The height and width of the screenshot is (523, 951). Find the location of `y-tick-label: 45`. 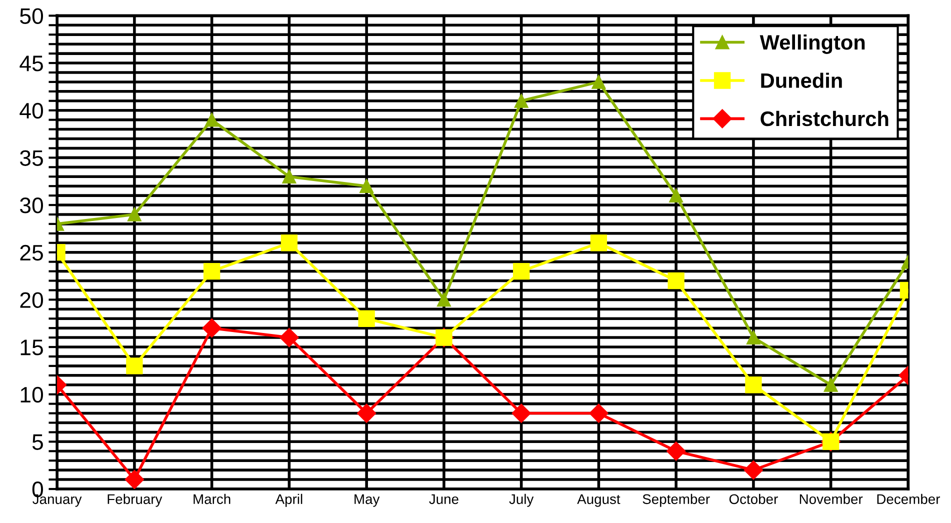

y-tick-label: 45 is located at coordinates (31, 64).